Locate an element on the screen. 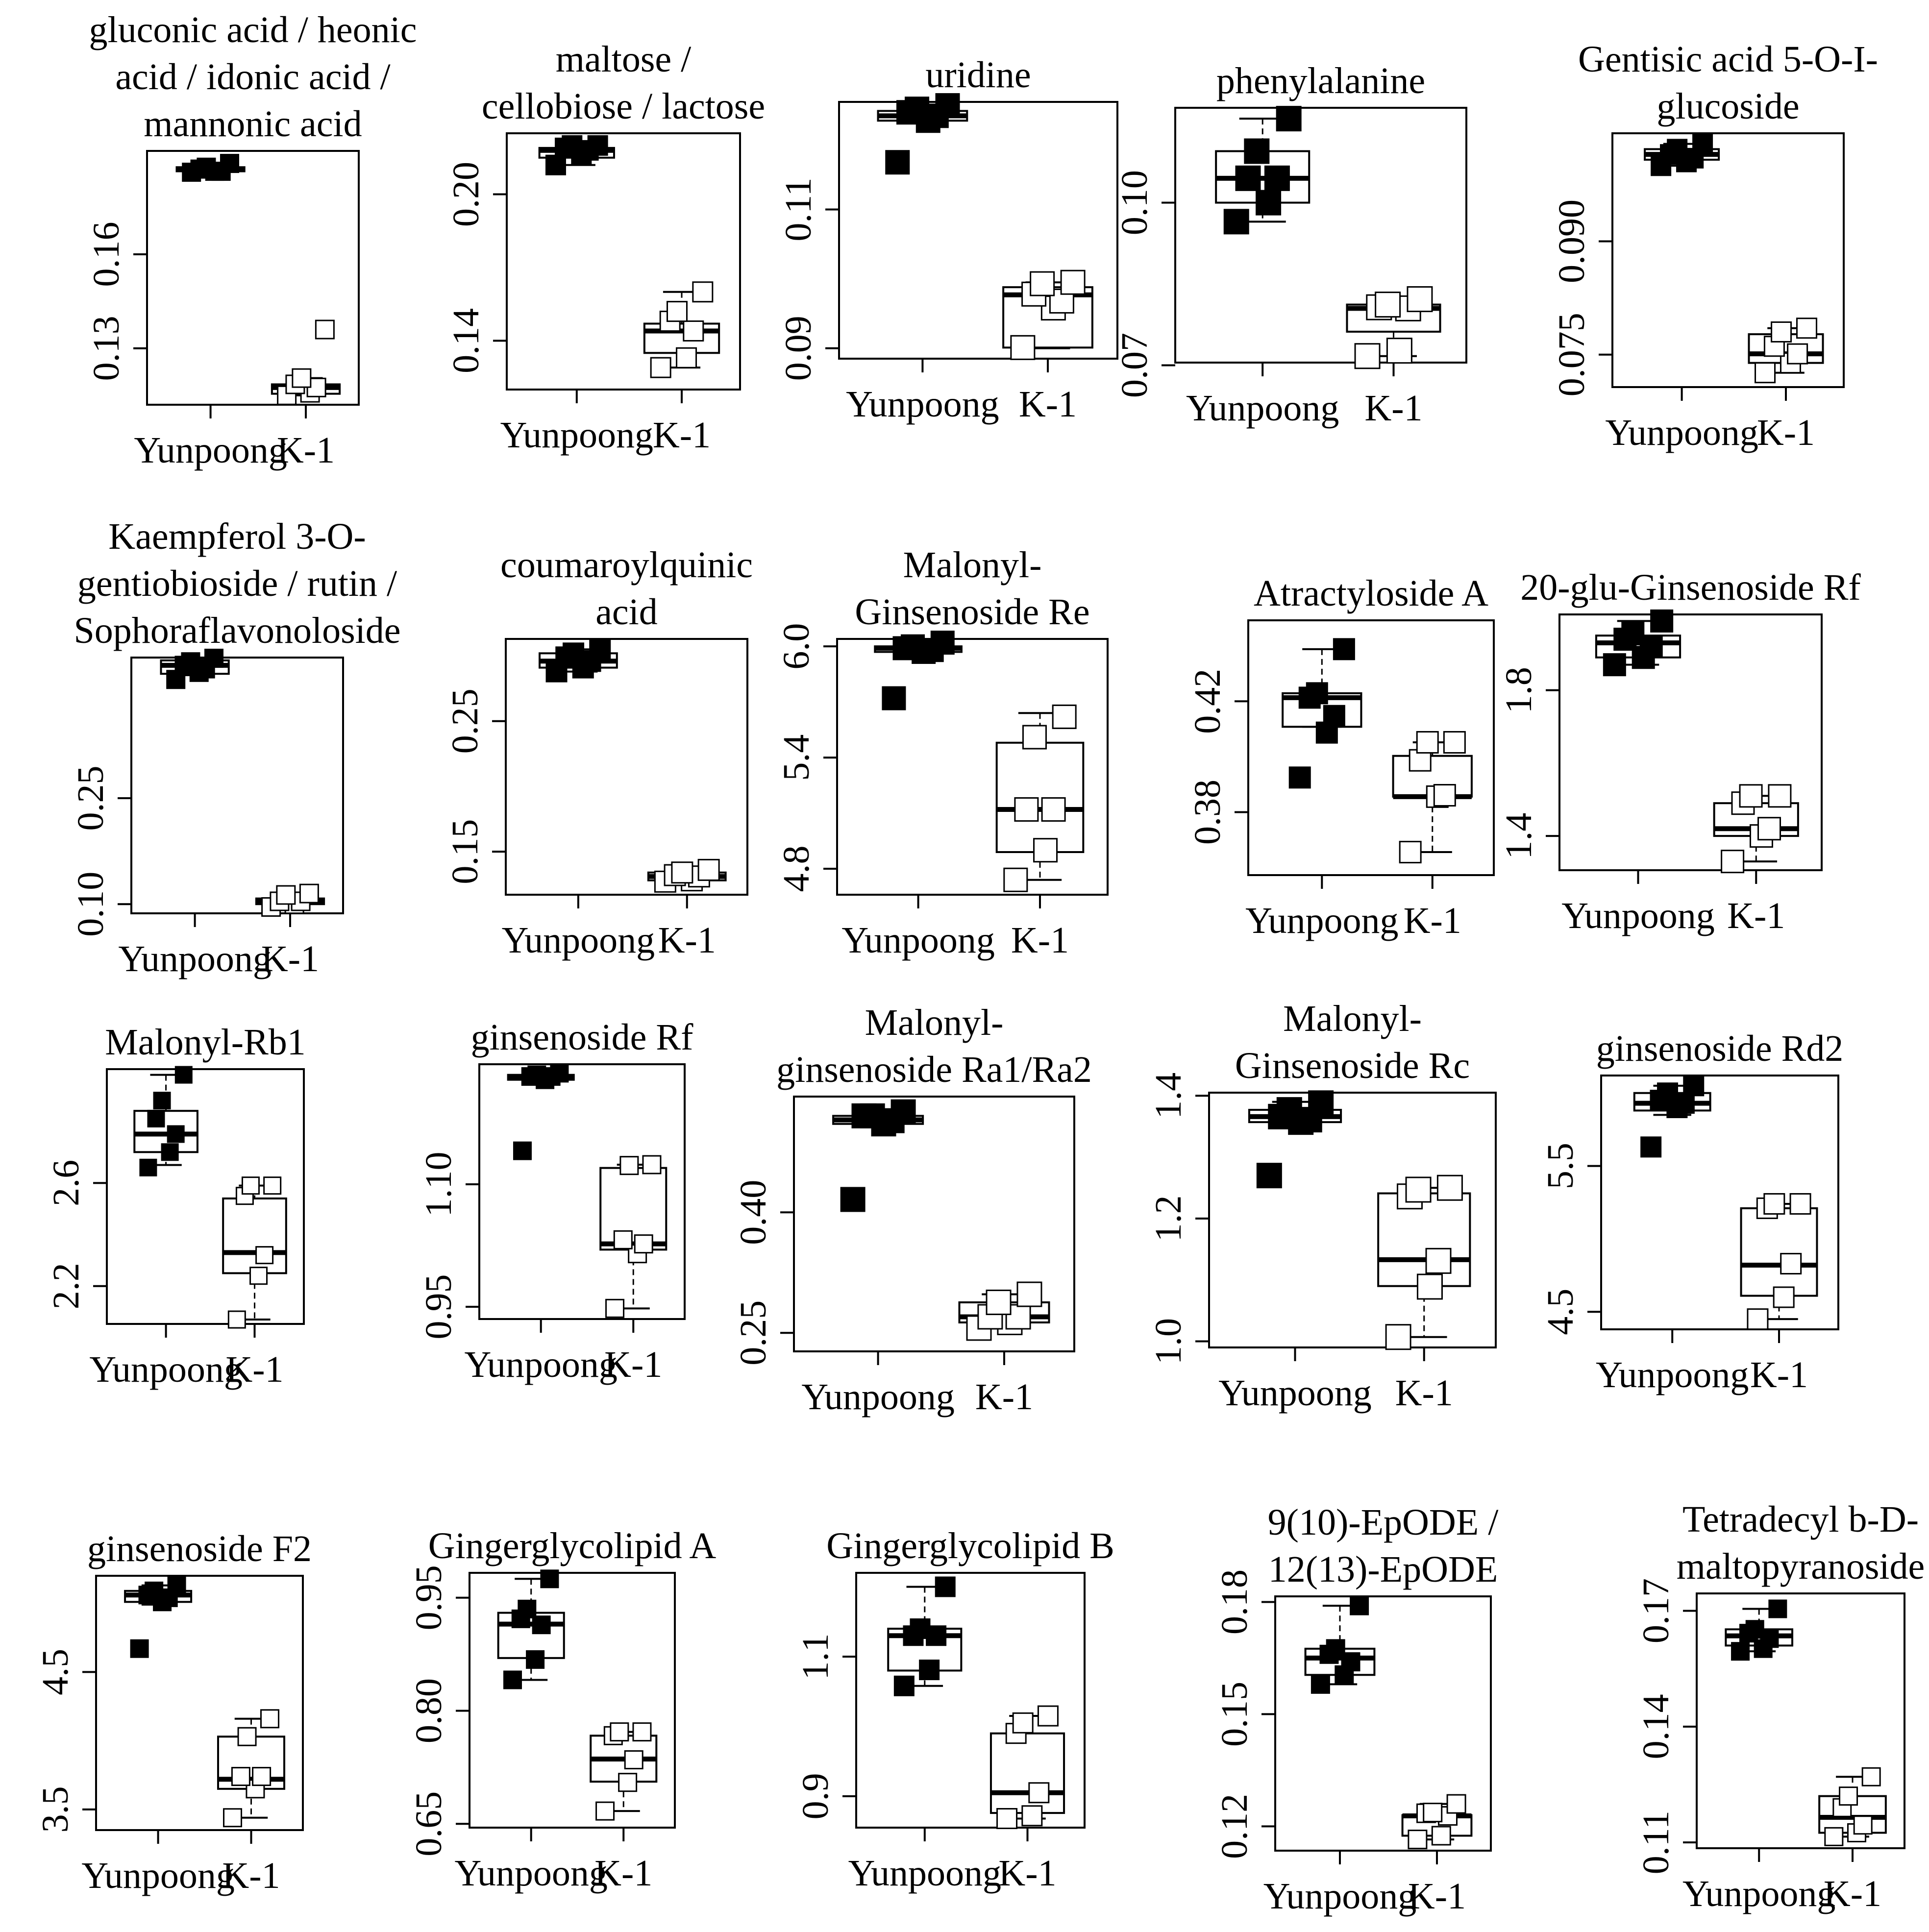  panel-title-line: mannonic acid is located at coordinates (253, 124).